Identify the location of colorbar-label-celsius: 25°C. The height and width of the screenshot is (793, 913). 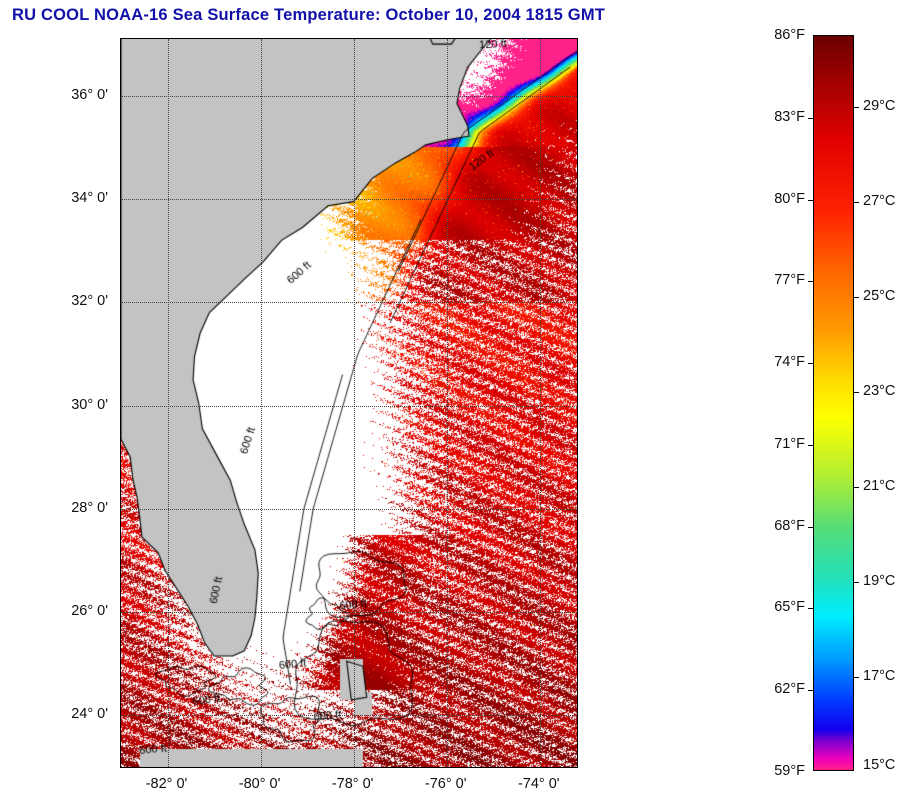
(879, 296).